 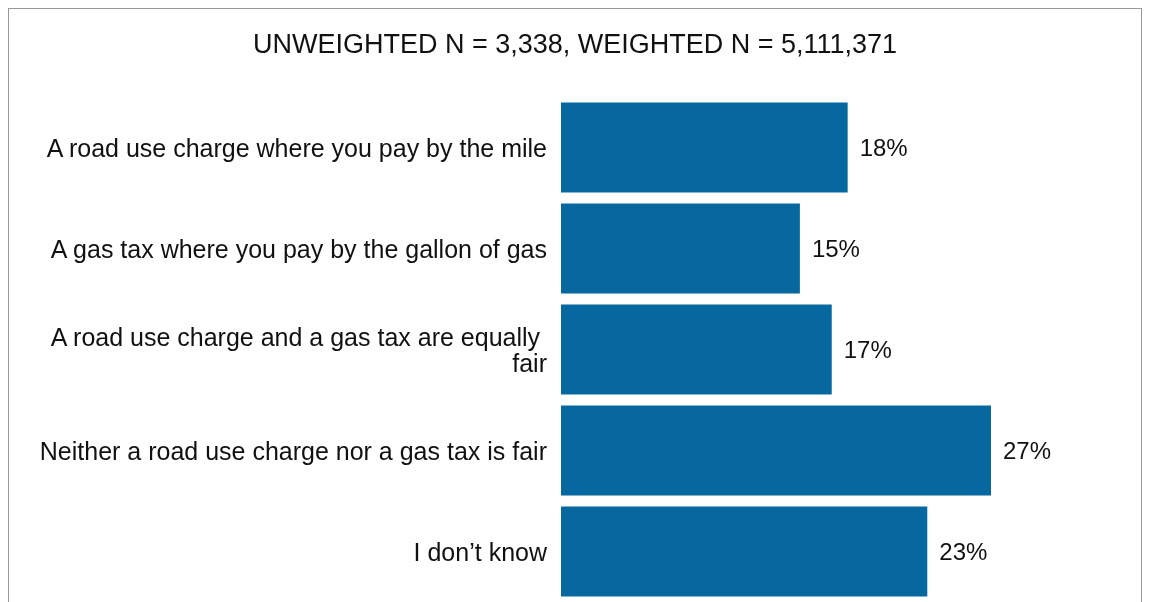 I want to click on data-label: 17%, so click(x=867, y=349).